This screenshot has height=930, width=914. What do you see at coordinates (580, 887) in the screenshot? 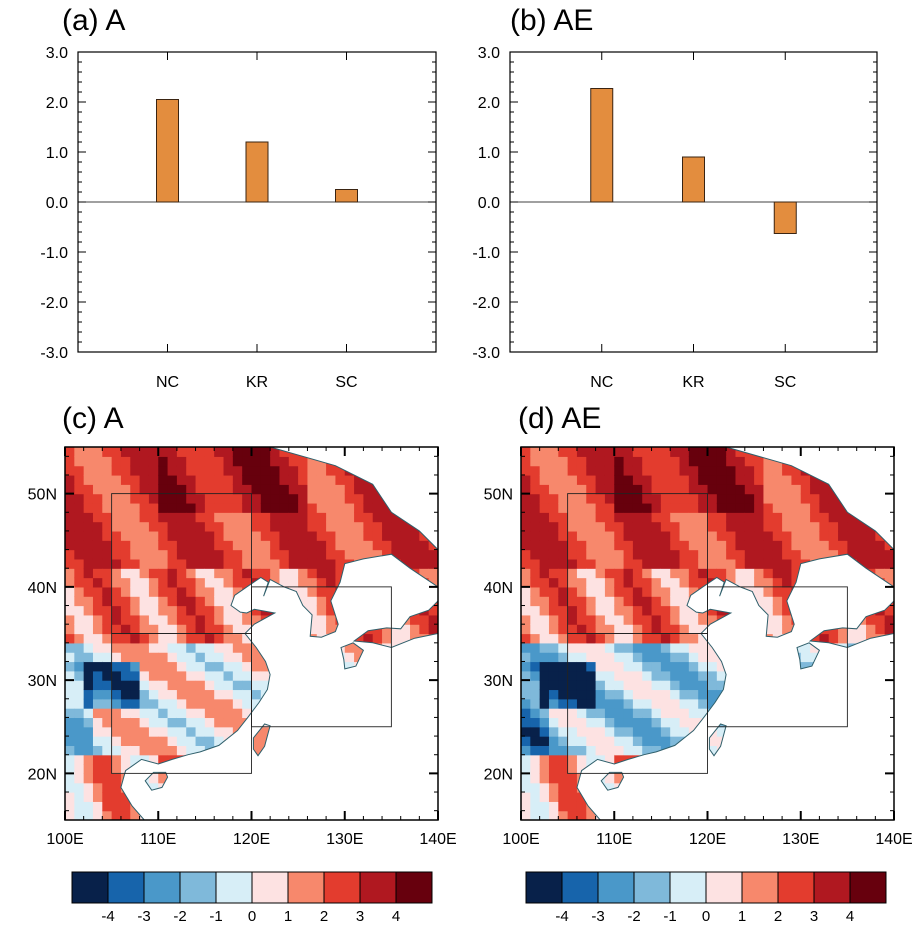
I see `colorbar-swatch` at bounding box center [580, 887].